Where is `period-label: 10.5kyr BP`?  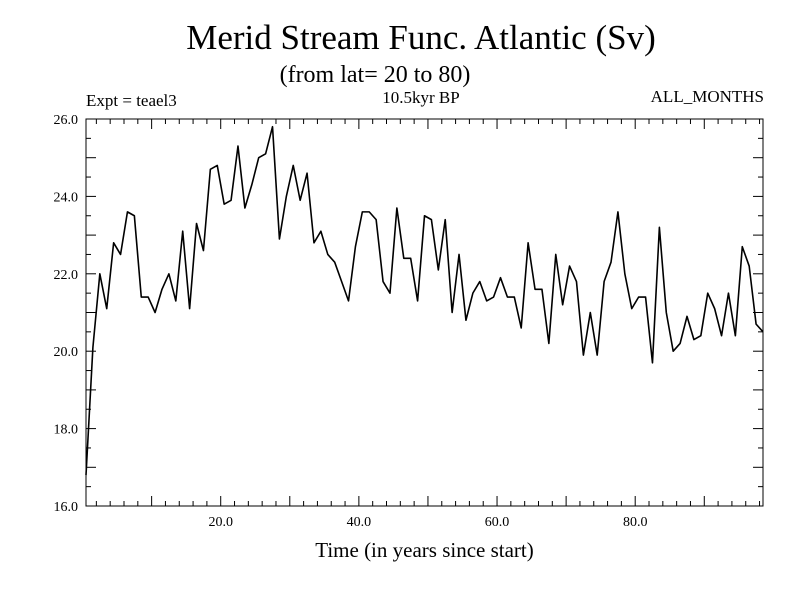 period-label: 10.5kyr BP is located at coordinates (421, 97).